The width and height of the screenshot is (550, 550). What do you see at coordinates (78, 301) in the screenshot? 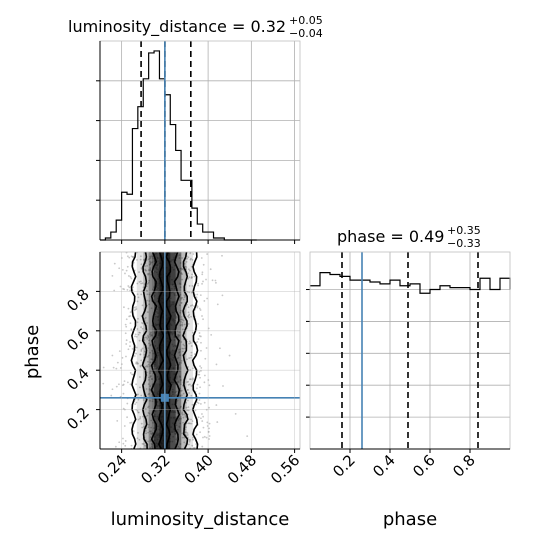
I see `y-tick-label-phase: 0.8` at bounding box center [78, 301].